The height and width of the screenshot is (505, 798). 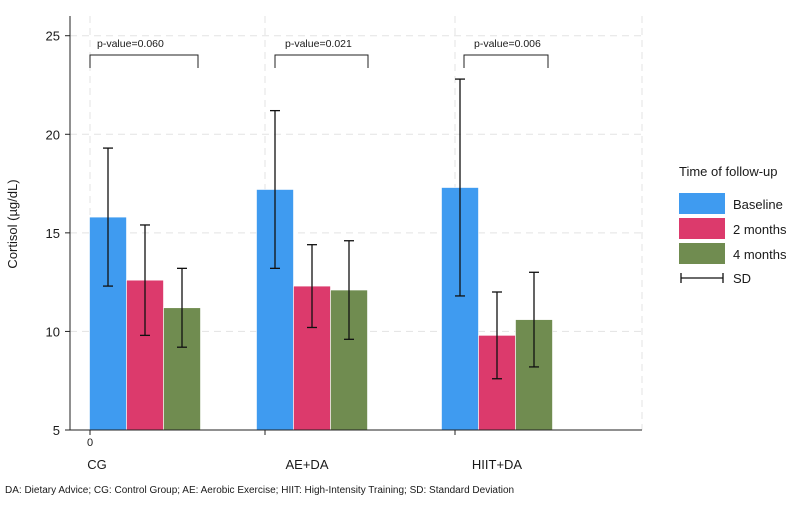 I want to click on y-tick-label-20: 20, so click(x=53, y=134).